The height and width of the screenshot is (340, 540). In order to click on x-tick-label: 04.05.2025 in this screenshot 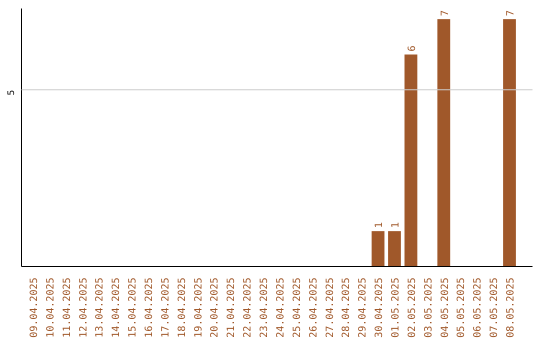, I will do `click(445, 307)`.